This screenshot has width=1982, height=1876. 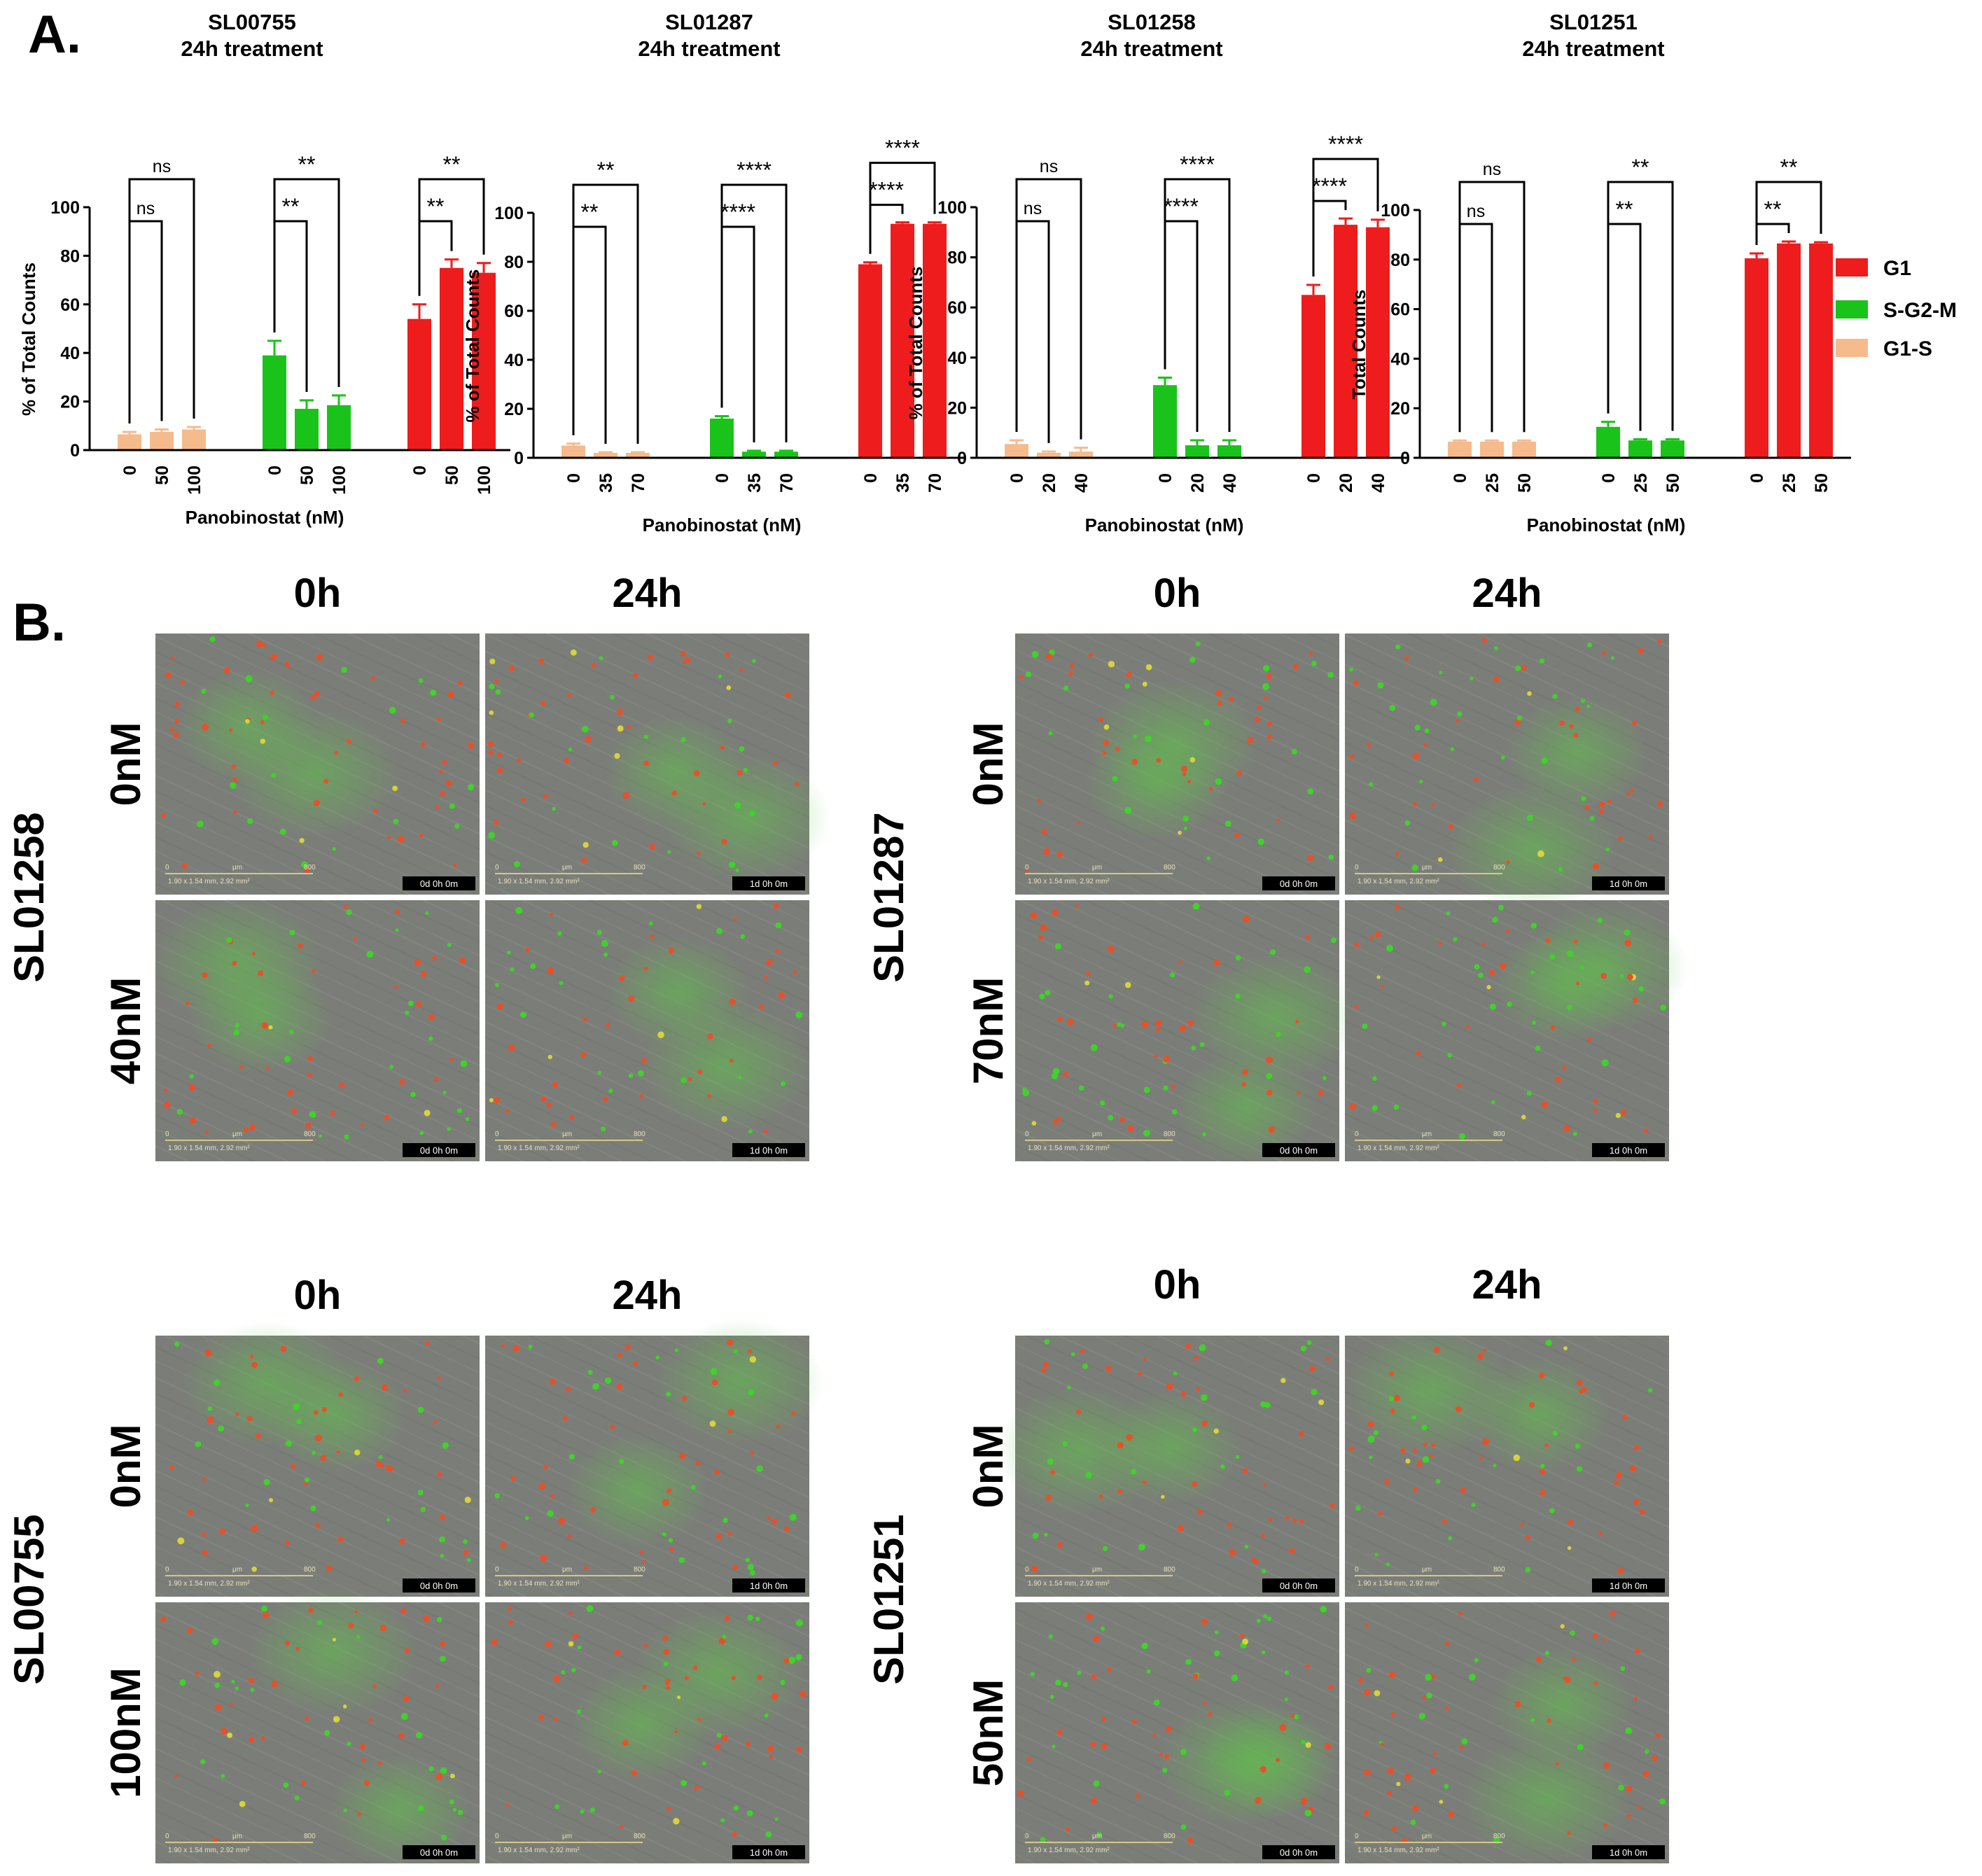 What do you see at coordinates (1151, 48) in the screenshot?
I see `chart-subtitle: 24h treatment` at bounding box center [1151, 48].